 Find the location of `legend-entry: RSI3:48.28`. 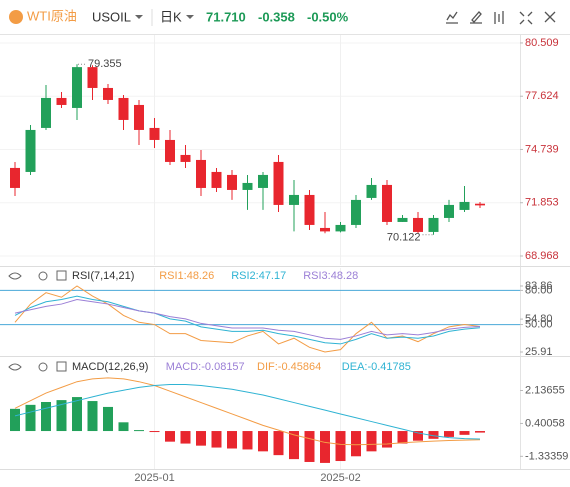

legend-entry: RSI3:48.28 is located at coordinates (330, 276).